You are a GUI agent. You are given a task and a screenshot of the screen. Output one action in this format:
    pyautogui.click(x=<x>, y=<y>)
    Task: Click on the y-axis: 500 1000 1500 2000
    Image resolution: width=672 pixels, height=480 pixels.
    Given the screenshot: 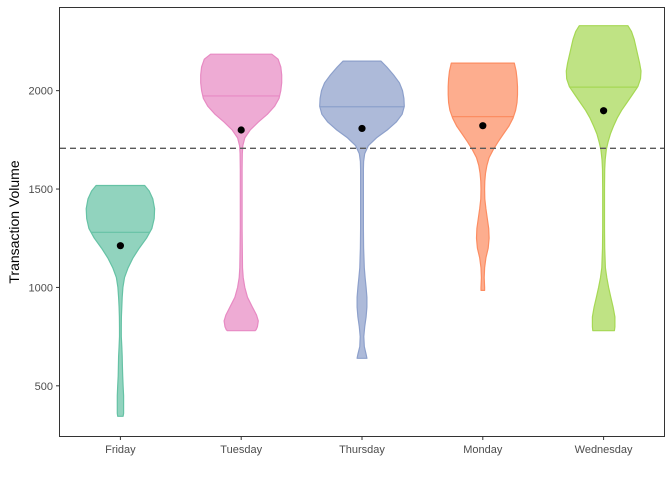 What is the action you would take?
    pyautogui.click(x=44, y=239)
    